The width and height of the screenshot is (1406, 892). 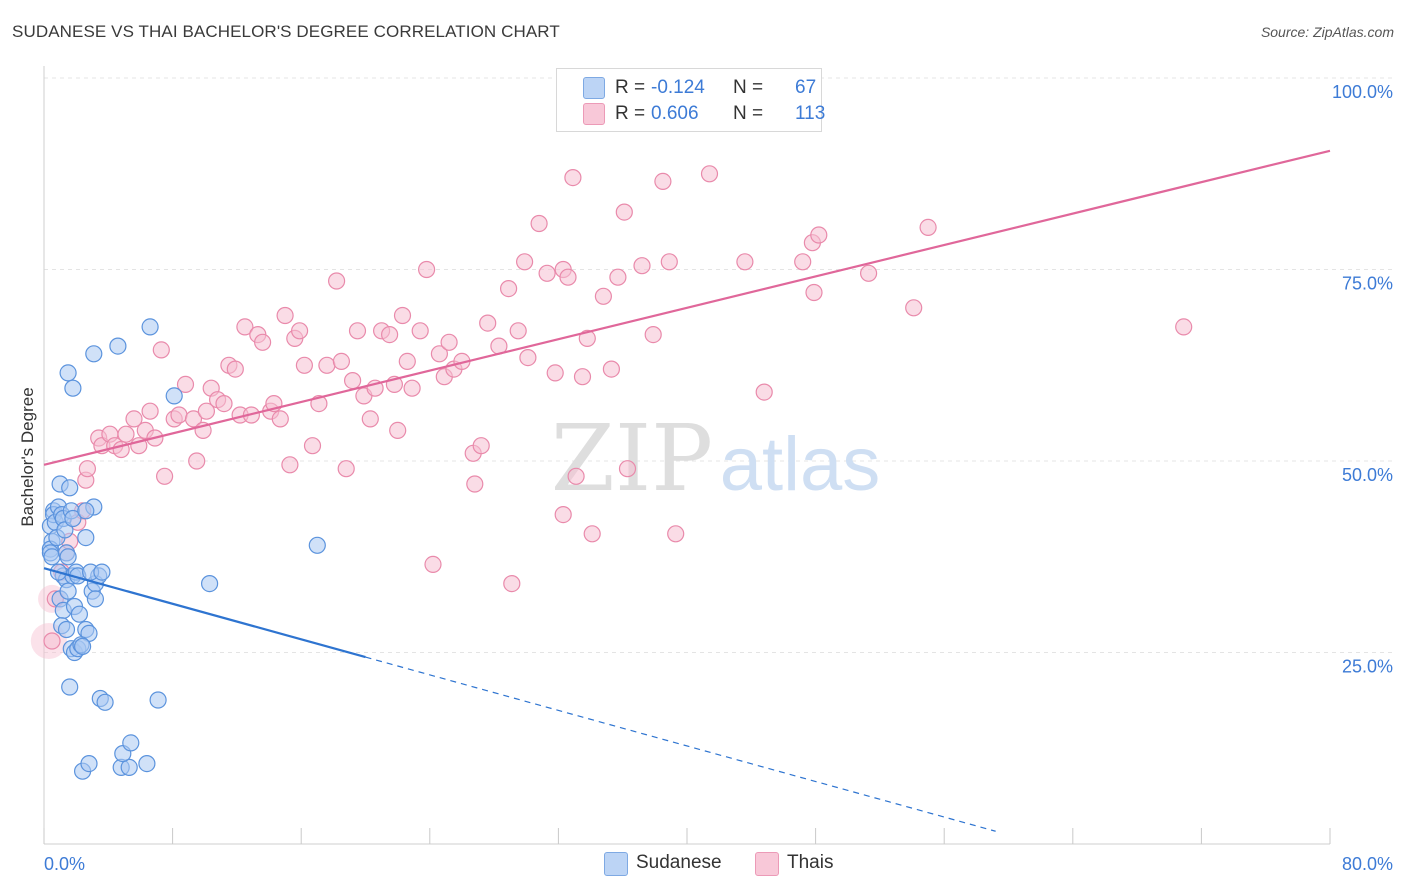 What do you see at coordinates (680, 744) in the screenshot?
I see `sudanese-trend-extension` at bounding box center [680, 744].